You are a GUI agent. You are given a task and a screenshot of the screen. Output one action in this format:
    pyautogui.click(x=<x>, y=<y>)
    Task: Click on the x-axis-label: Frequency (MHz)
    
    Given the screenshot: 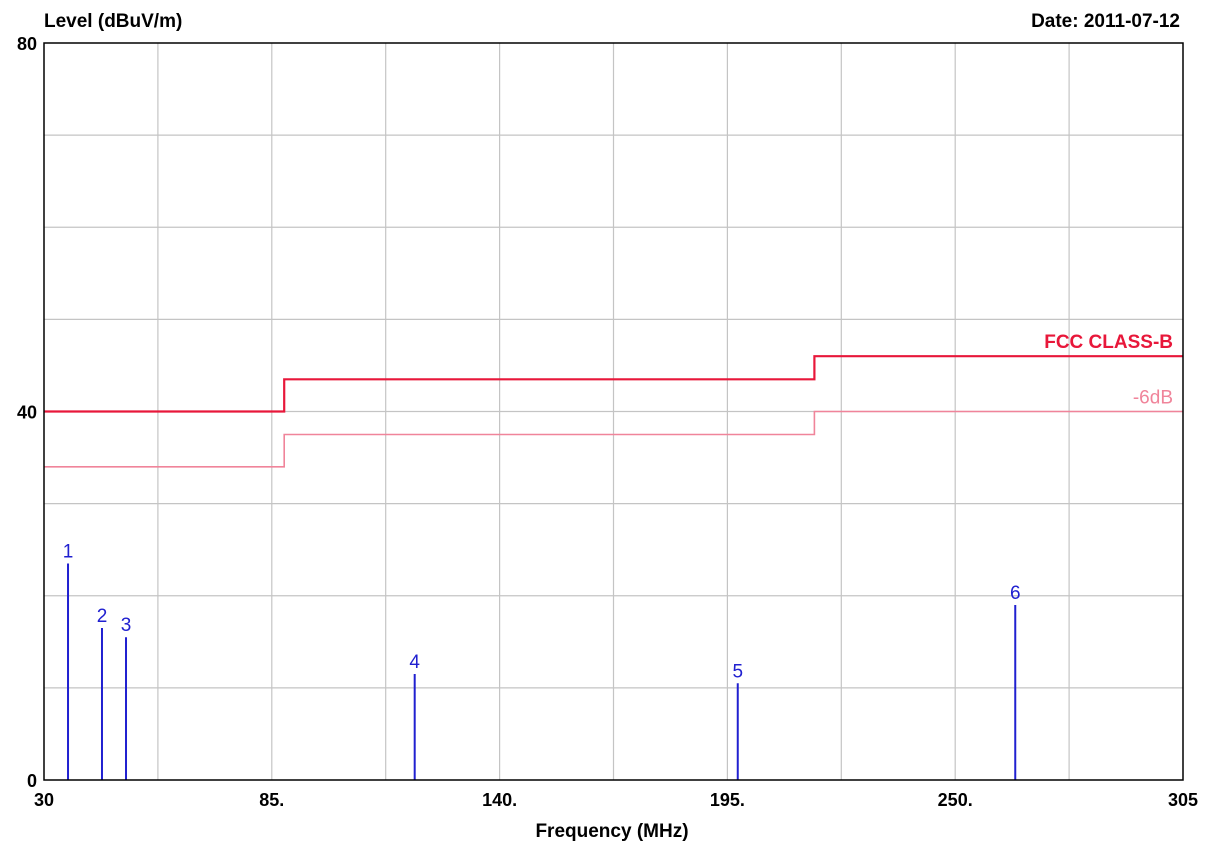 What is the action you would take?
    pyautogui.click(x=611, y=831)
    